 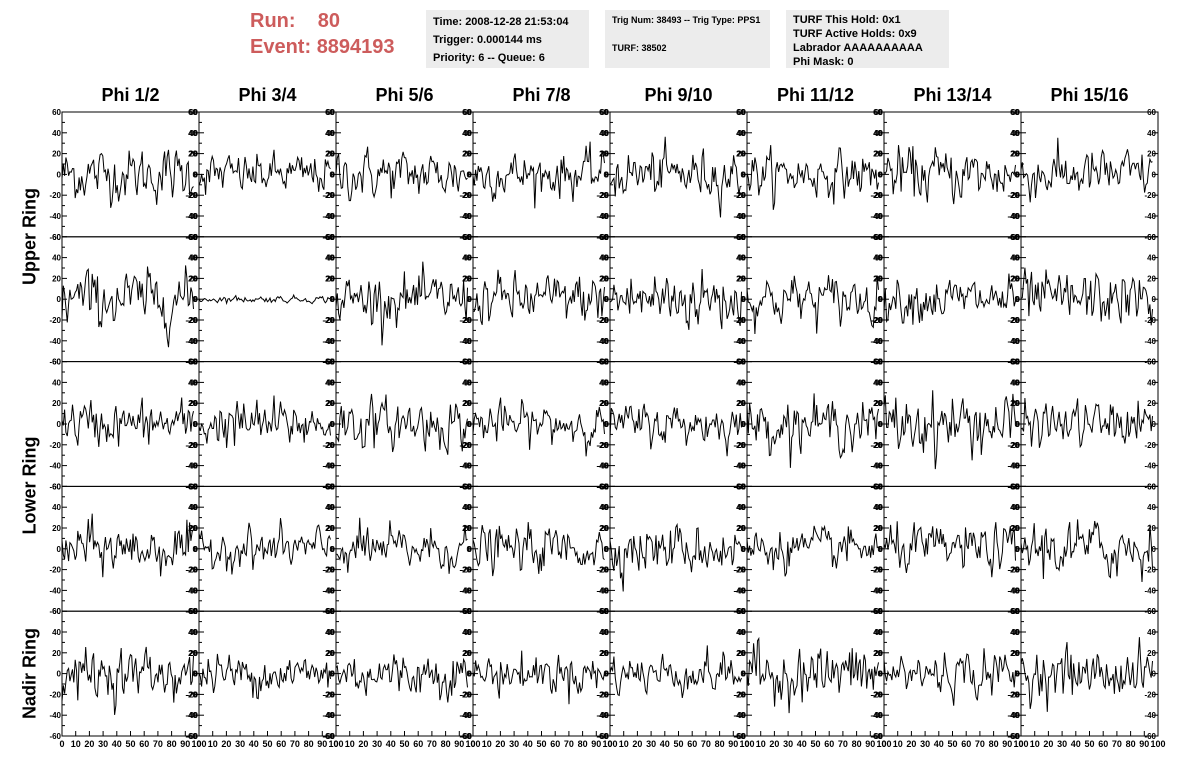 I want to click on column-header: Phi 9/10, so click(x=678, y=95).